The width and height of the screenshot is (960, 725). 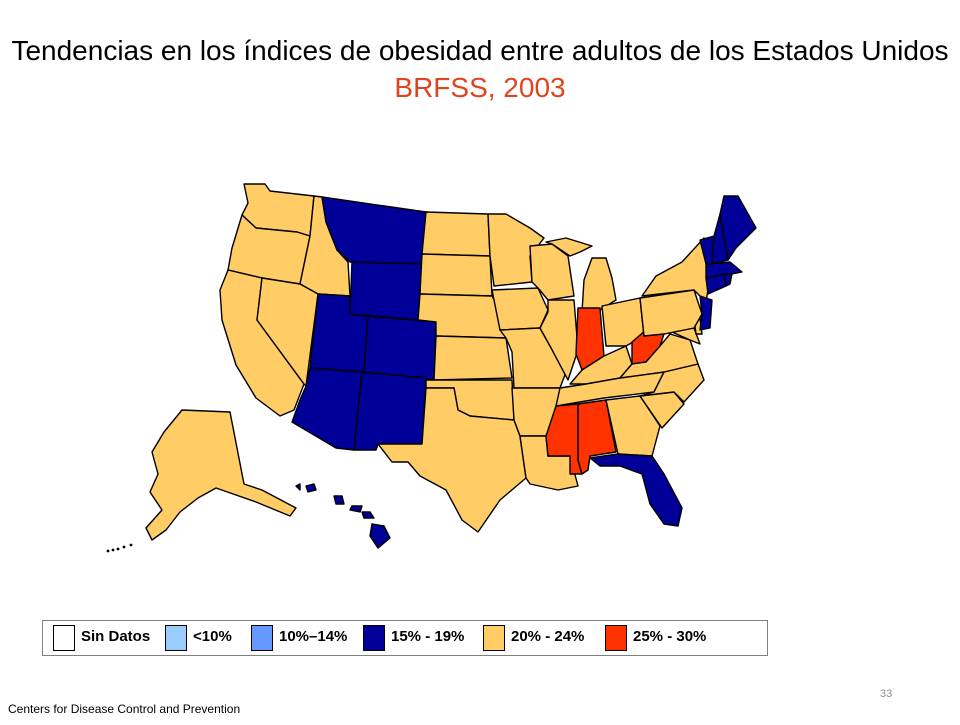 I want to click on state-ny, so click(x=676, y=270).